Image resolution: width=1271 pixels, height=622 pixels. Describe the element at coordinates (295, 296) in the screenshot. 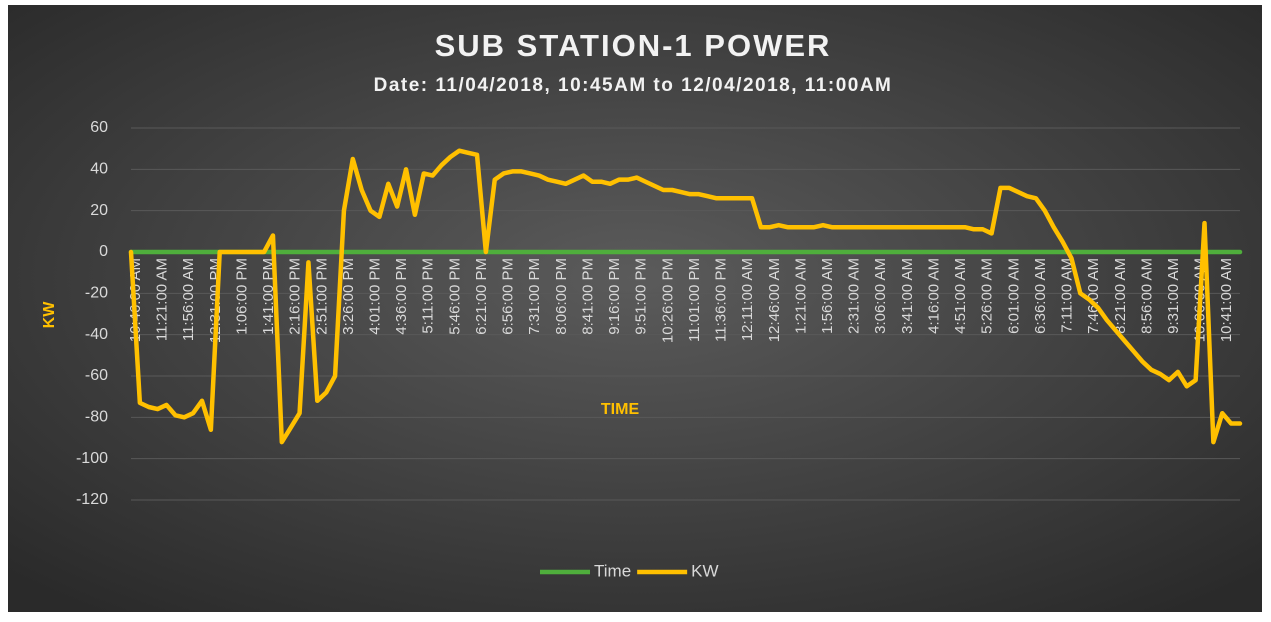

I see `x-tick-label: 2:16:00 PM` at that location.